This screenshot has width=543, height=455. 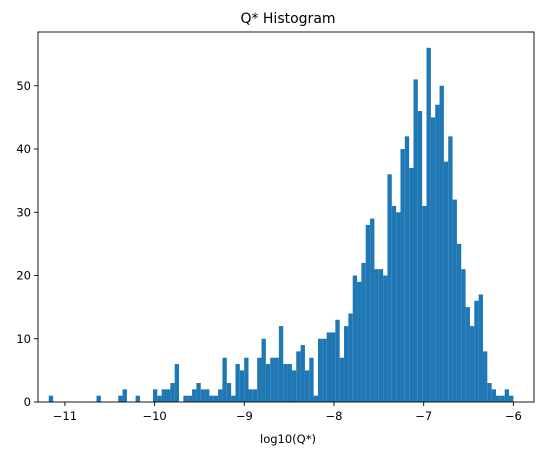 What do you see at coordinates (65, 416) in the screenshot?
I see `x-tick-label: −11` at bounding box center [65, 416].